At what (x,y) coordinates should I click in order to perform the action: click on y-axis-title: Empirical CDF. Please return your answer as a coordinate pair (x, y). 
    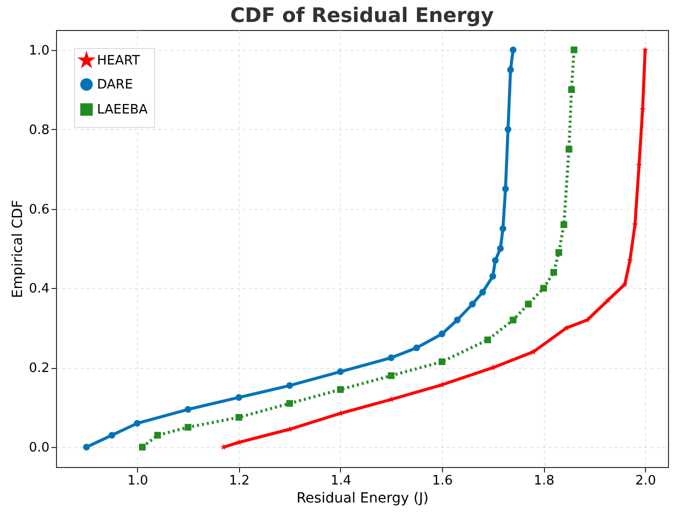
    Looking at the image, I should click on (18, 249).